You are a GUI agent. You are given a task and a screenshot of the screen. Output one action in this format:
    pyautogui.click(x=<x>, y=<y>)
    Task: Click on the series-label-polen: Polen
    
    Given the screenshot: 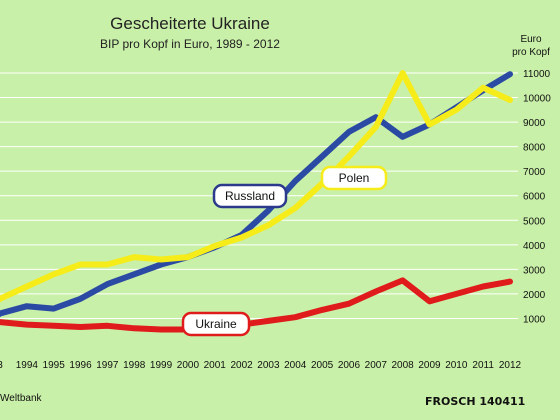 What is the action you would take?
    pyautogui.click(x=354, y=178)
    